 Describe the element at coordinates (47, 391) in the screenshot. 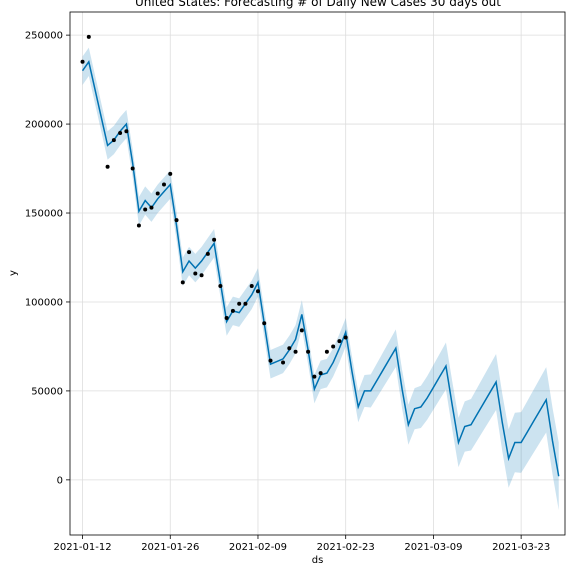

I see `y-tick-label: 50000` at that location.